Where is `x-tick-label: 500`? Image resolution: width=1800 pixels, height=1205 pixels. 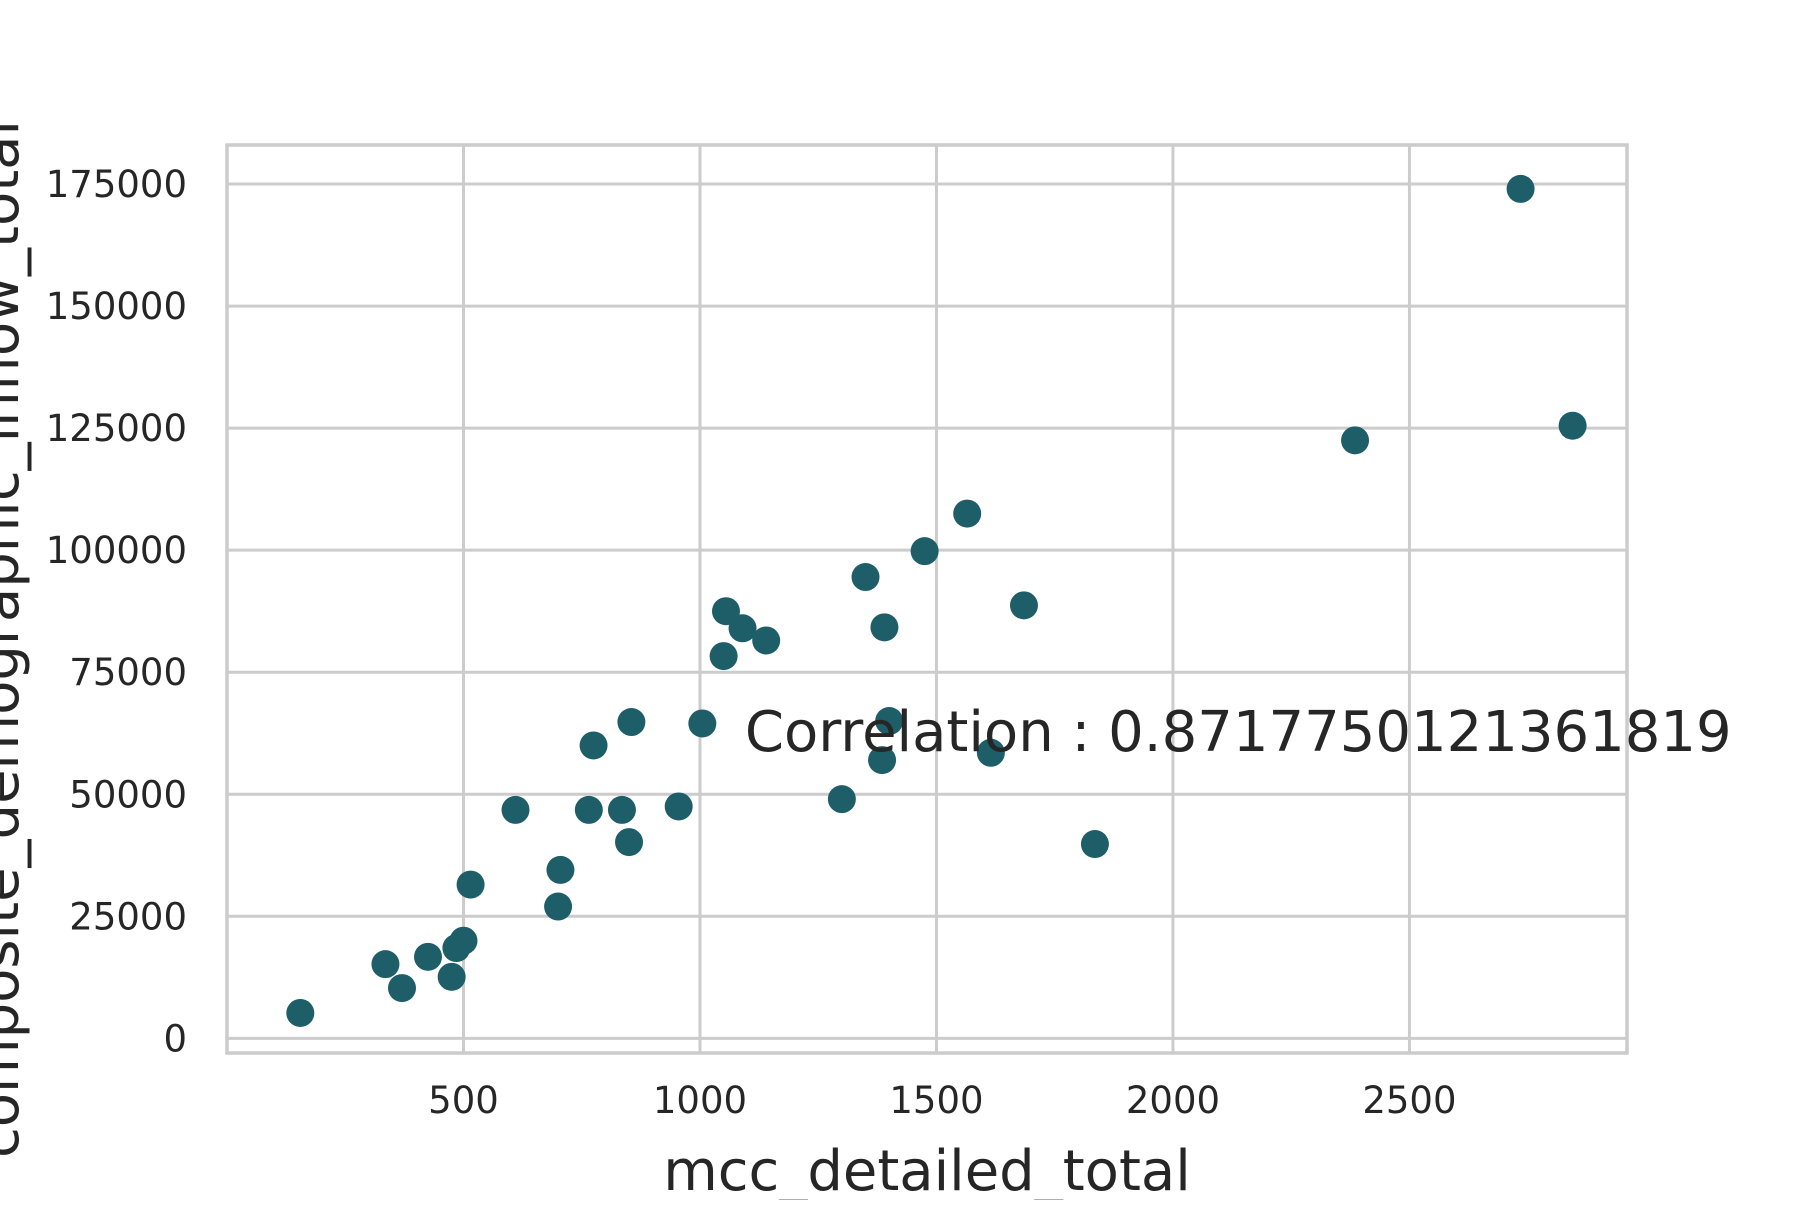 x-tick-label: 500 is located at coordinates (463, 1100).